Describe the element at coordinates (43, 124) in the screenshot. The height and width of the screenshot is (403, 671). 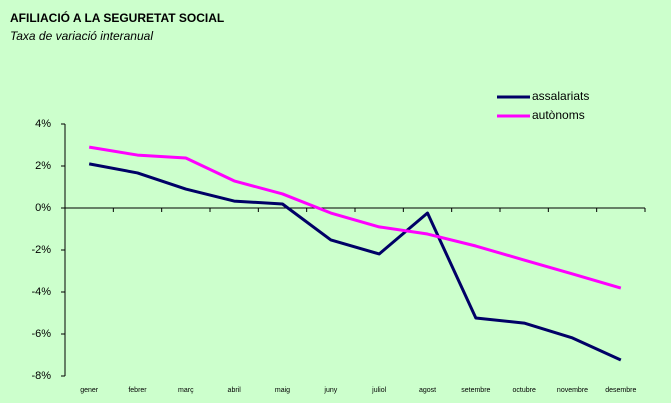
I see `y-tick-label: 4%` at that location.